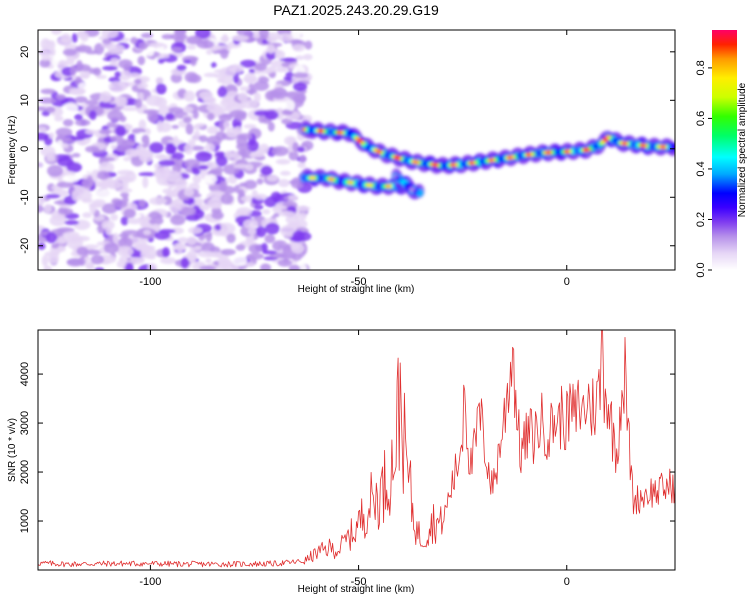 The height and width of the screenshot is (600, 750). I want to click on snr-x-axis-label: Height of straight line (km), so click(356, 589).